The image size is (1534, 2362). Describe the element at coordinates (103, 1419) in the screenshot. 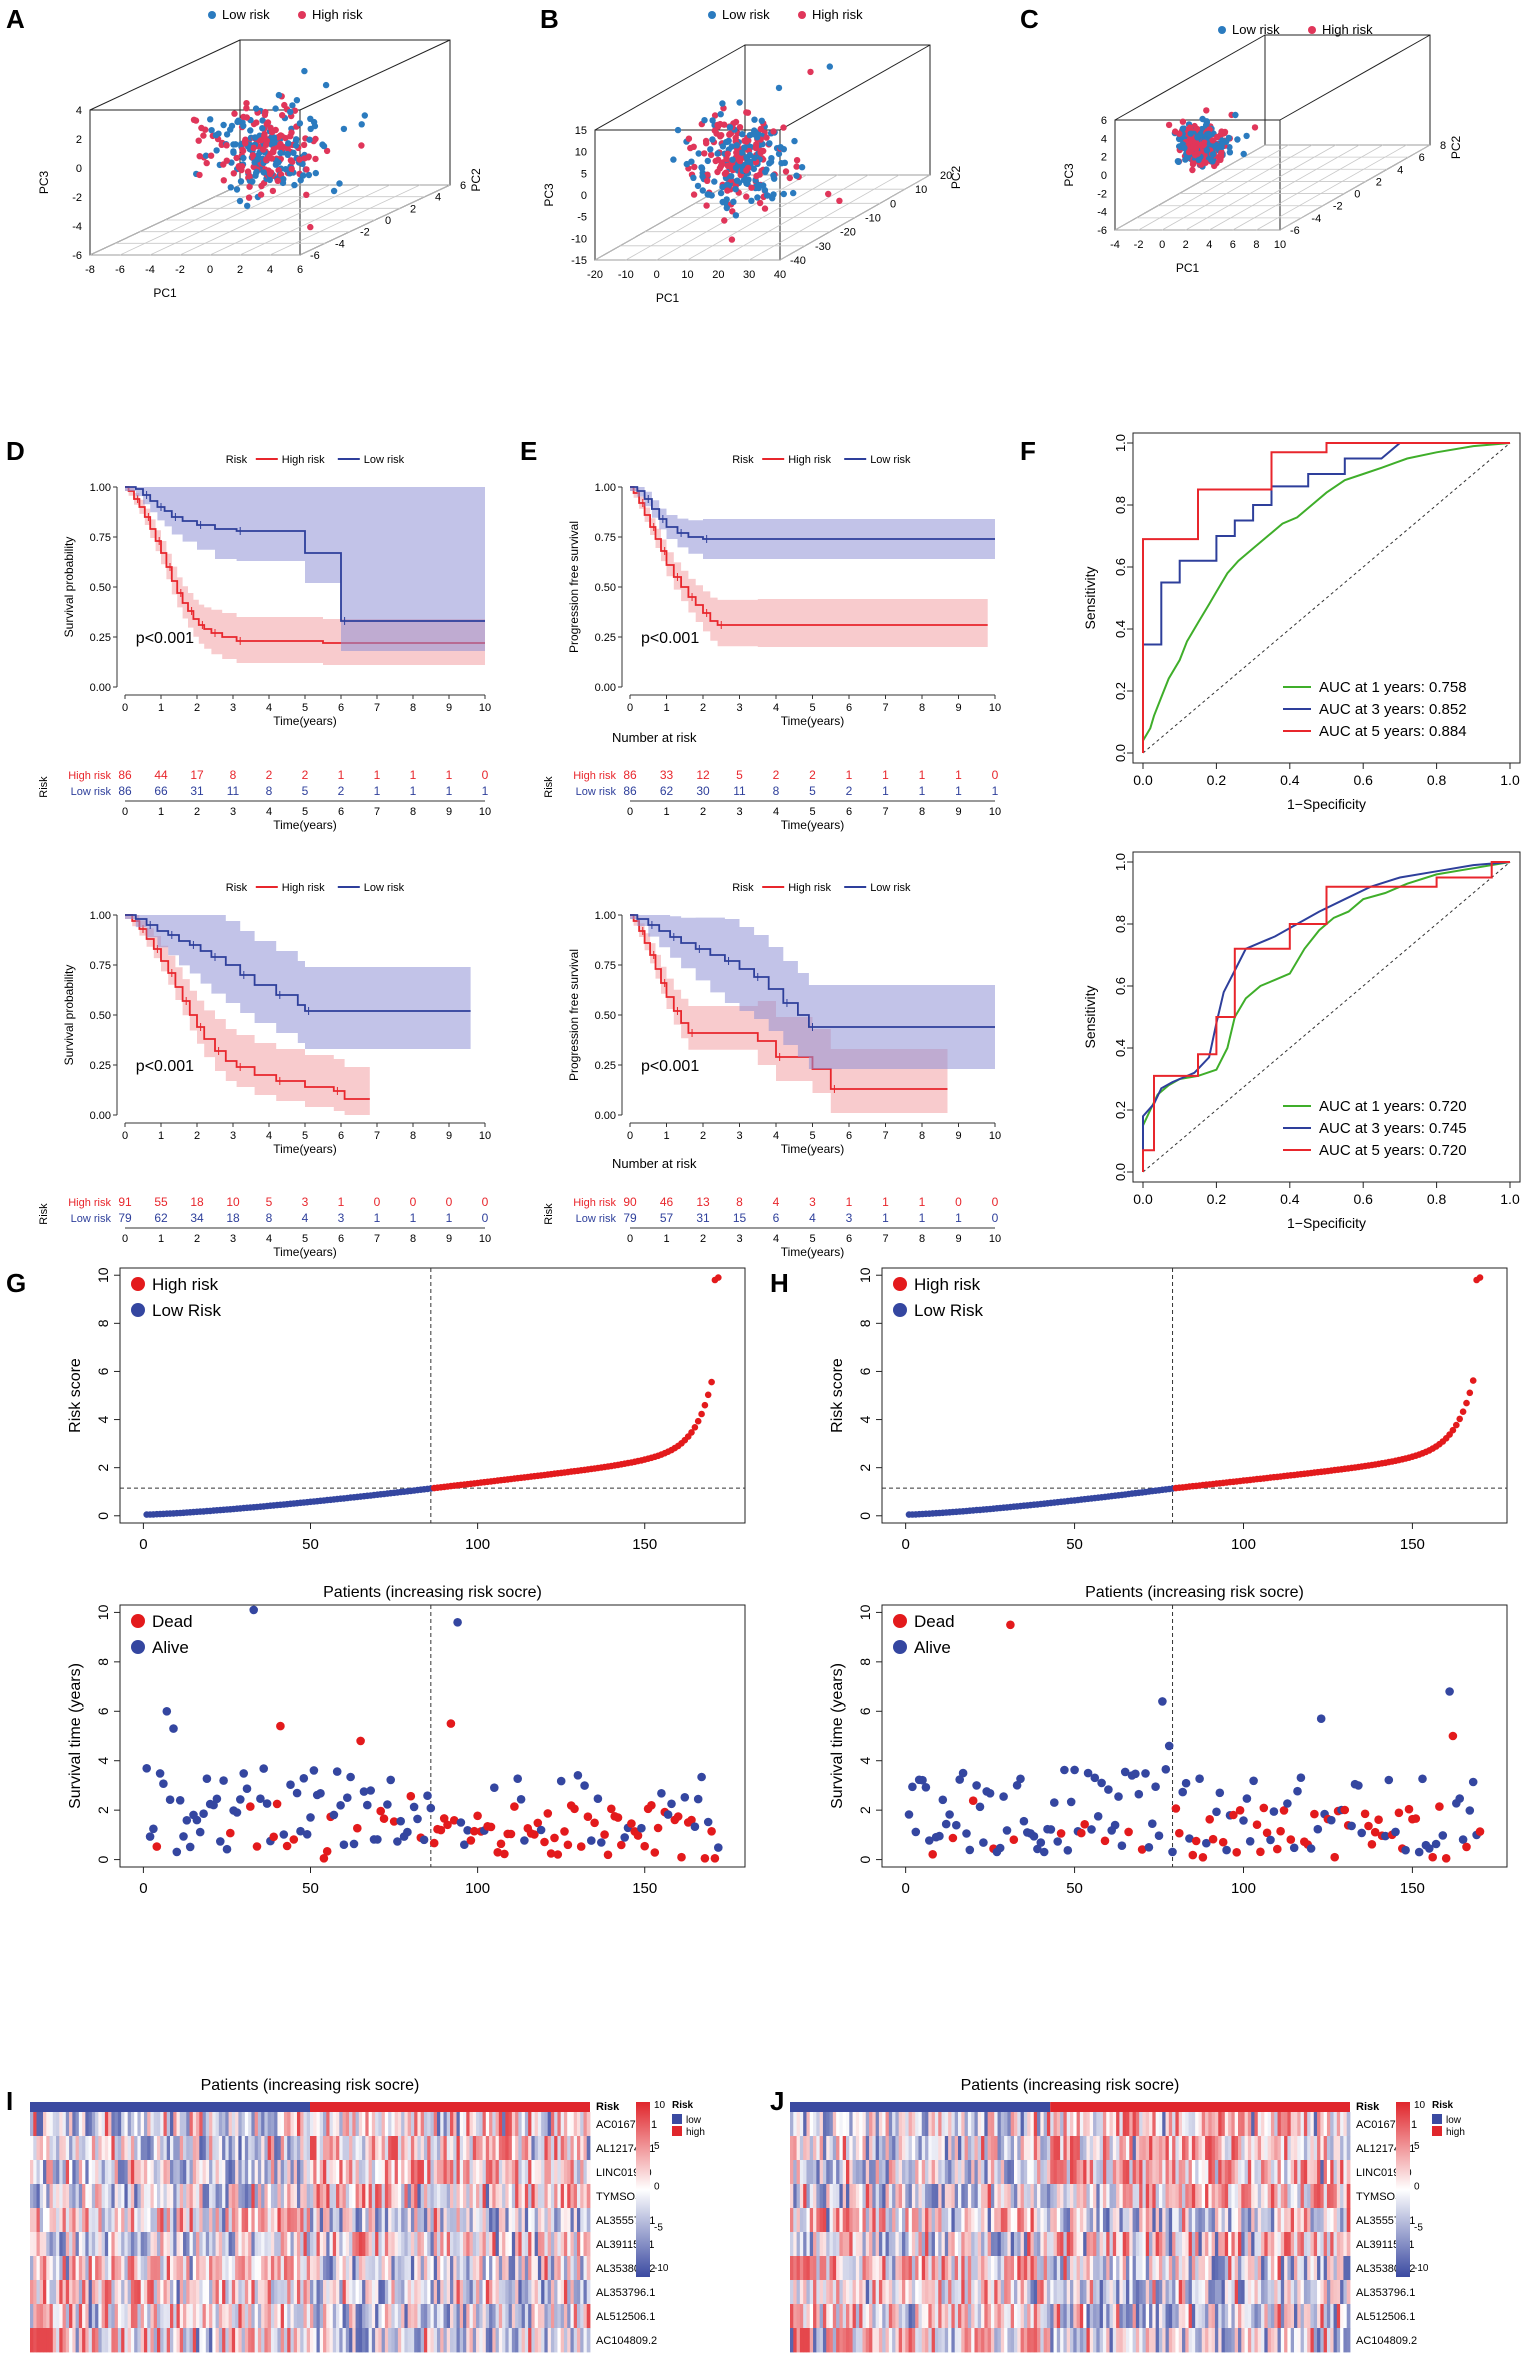

I see `y-tick-label: 4` at that location.